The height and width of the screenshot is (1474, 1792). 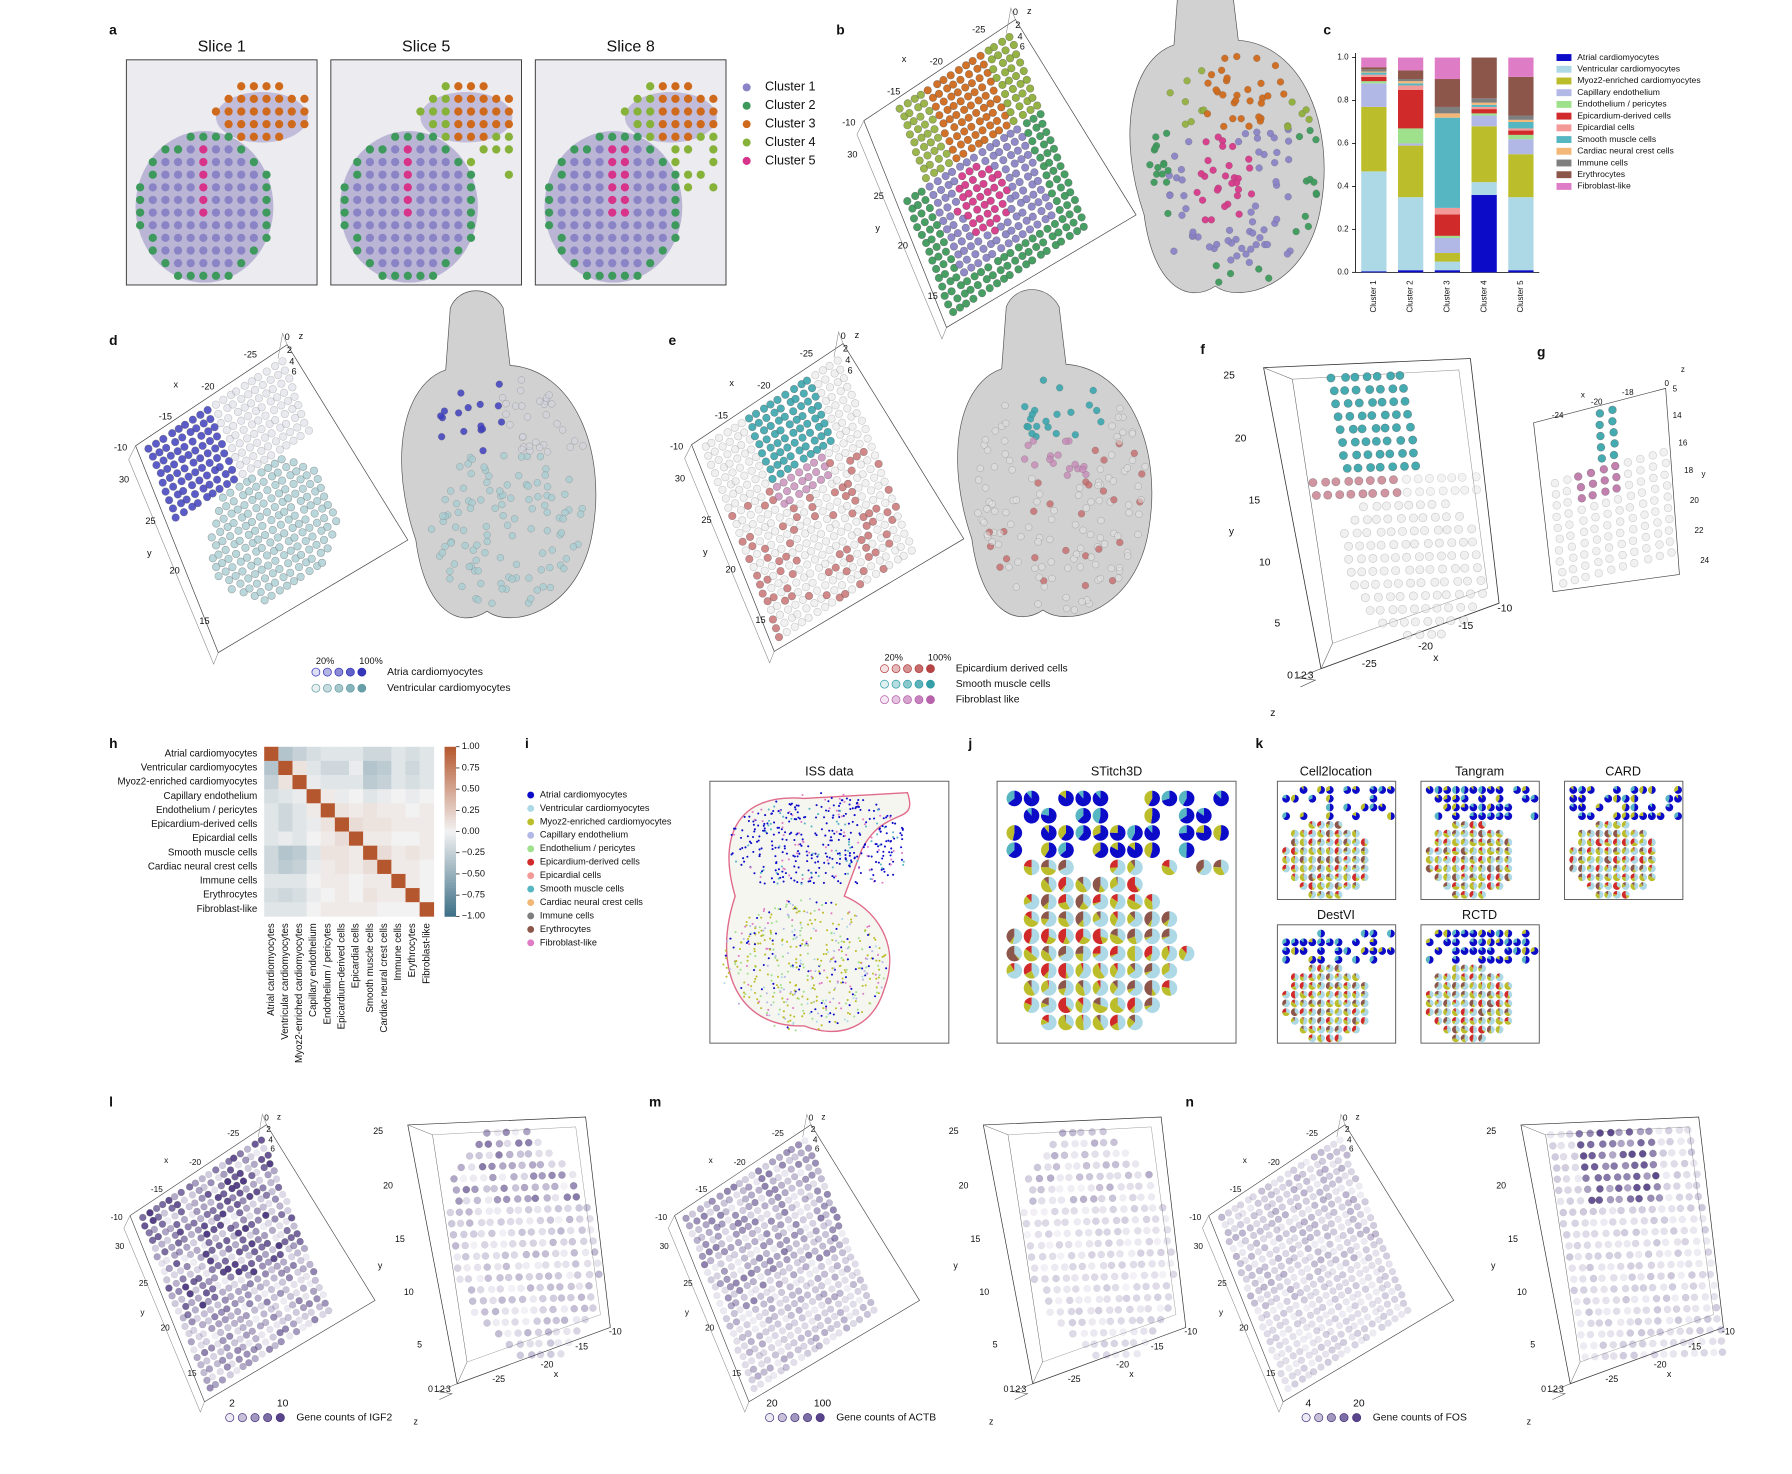 What do you see at coordinates (665, 1246) in the screenshot?
I see `axis-tick-label: 30` at bounding box center [665, 1246].